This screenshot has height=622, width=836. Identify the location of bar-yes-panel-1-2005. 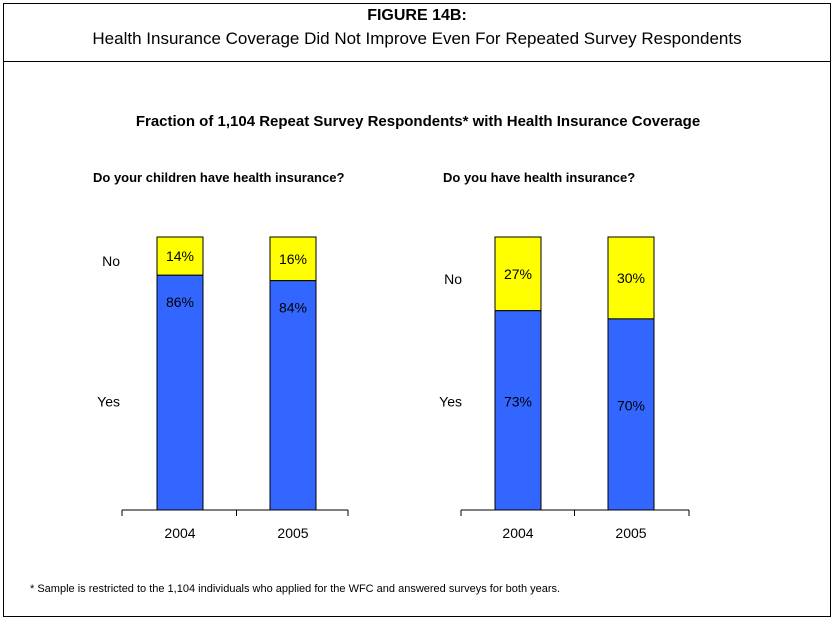
(293, 395).